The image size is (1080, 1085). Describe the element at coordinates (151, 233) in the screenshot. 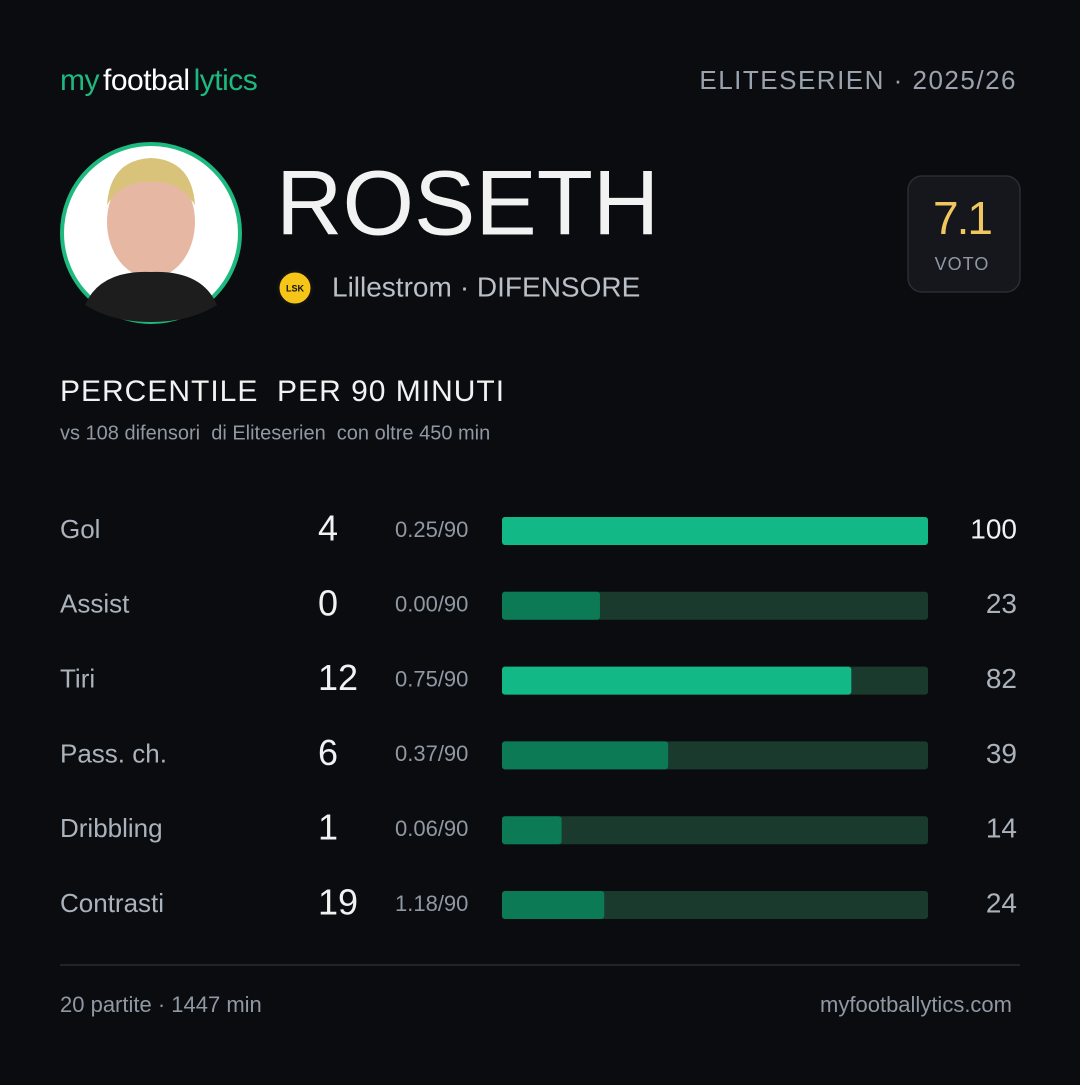

I see `player-photo` at that location.